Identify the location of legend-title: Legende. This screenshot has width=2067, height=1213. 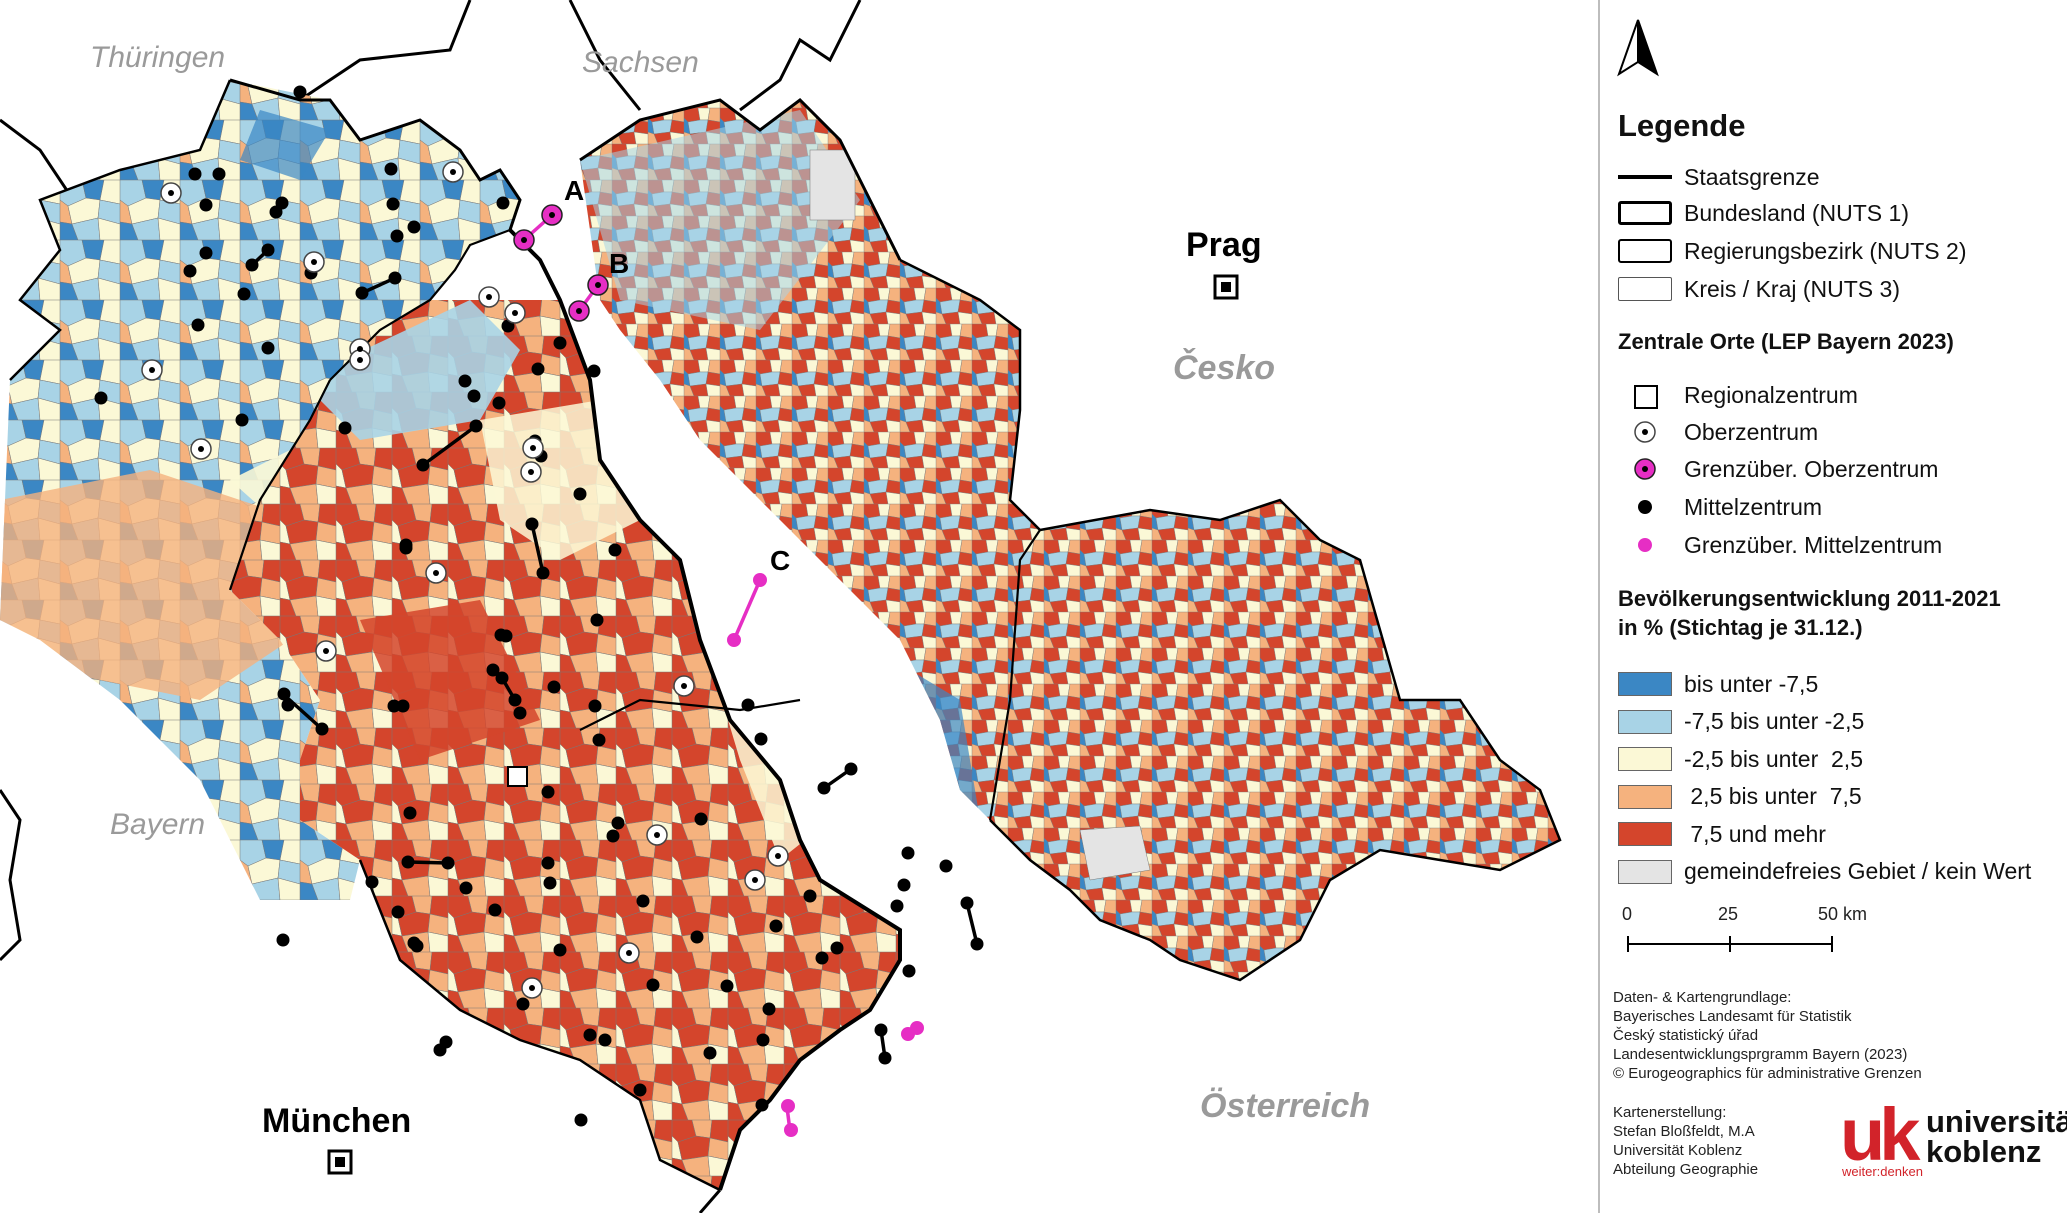
(1682, 125).